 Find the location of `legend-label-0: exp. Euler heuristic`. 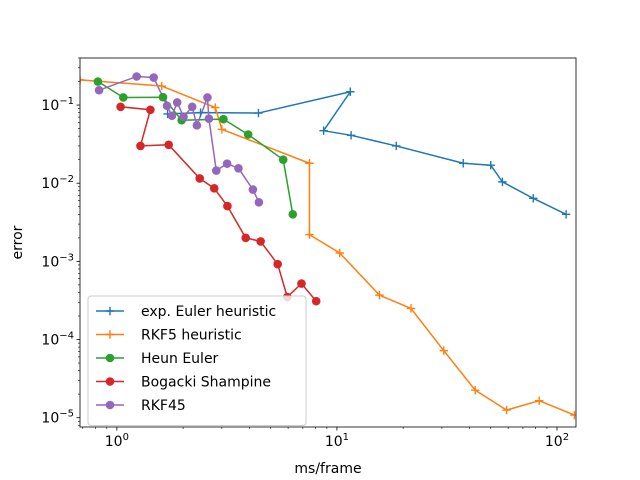

legend-label-0: exp. Euler heuristic is located at coordinates (208, 312).